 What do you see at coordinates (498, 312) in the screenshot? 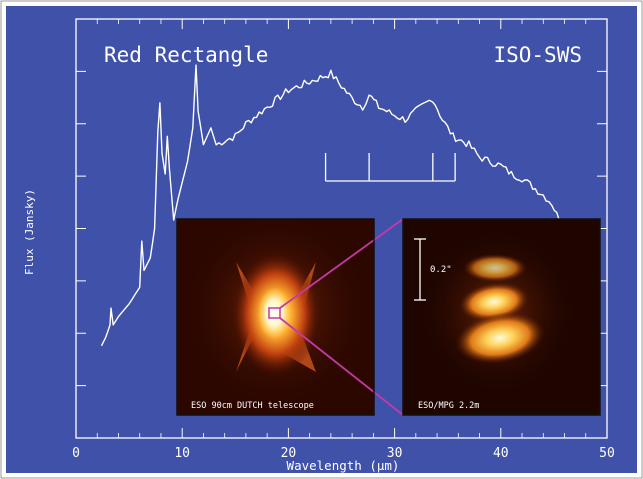
I see `nebula-closeup-image` at bounding box center [498, 312].